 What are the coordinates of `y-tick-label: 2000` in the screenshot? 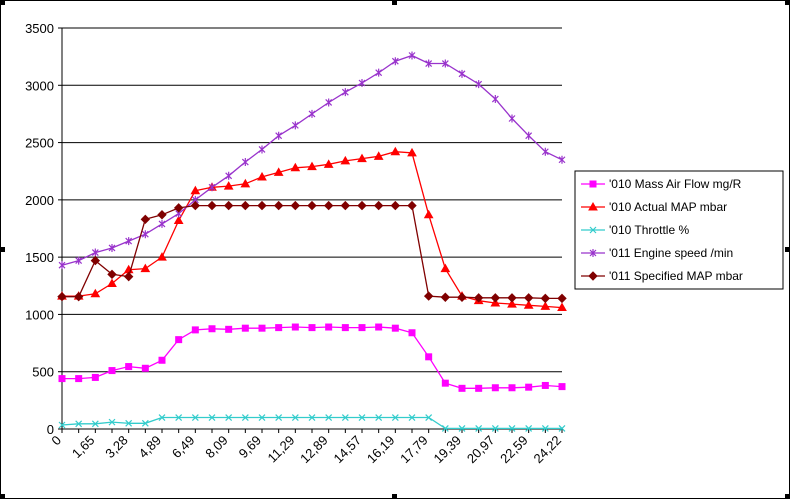 It's located at (39, 200).